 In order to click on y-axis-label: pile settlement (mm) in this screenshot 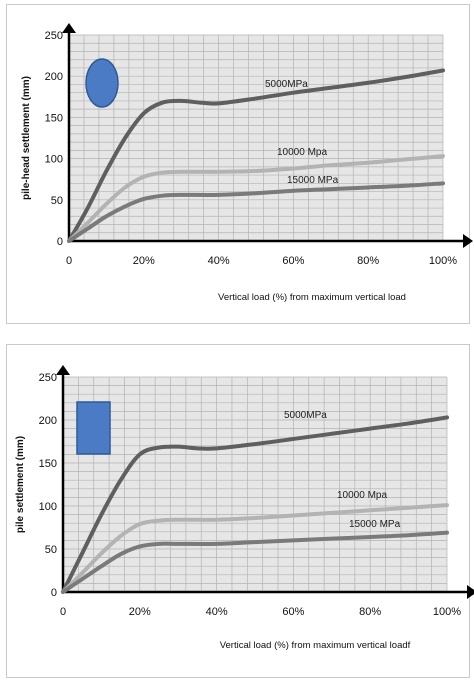, I will do `click(20, 484)`.